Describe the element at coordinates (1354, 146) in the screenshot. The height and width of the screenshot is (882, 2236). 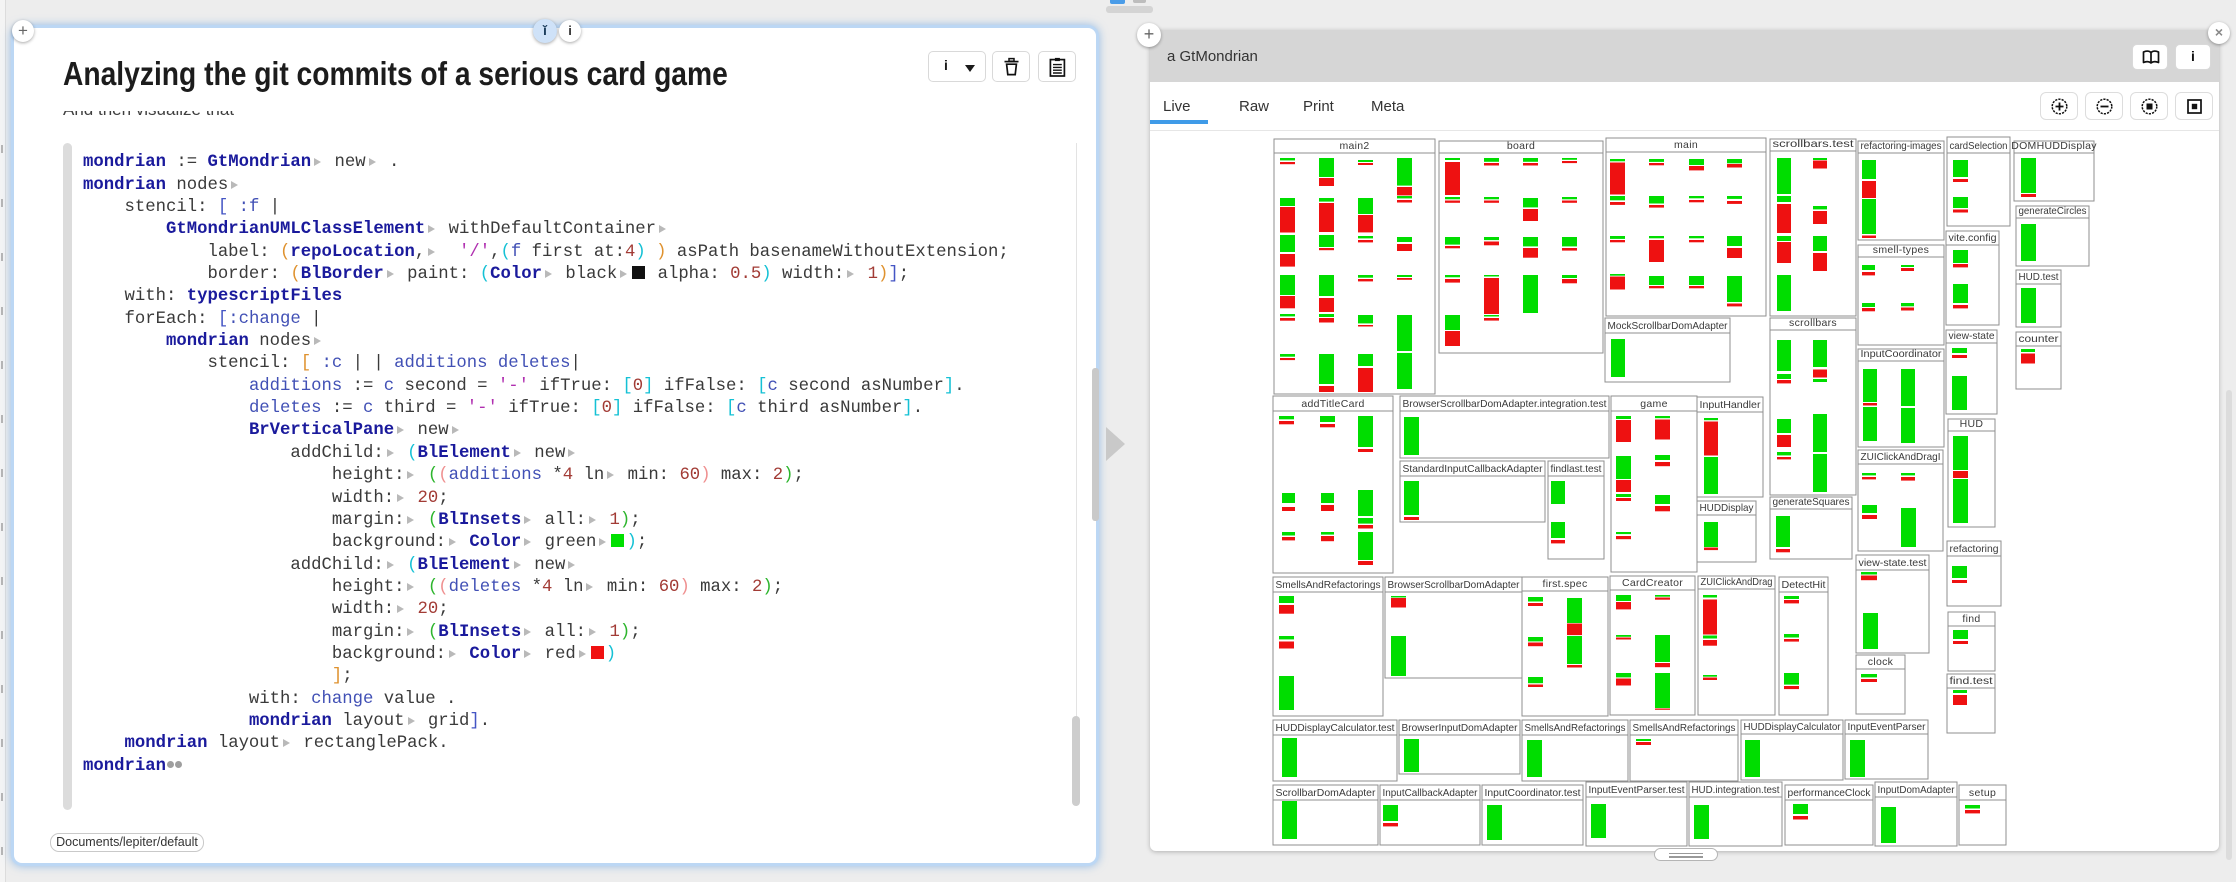
I see `svg-text: main2` at that location.